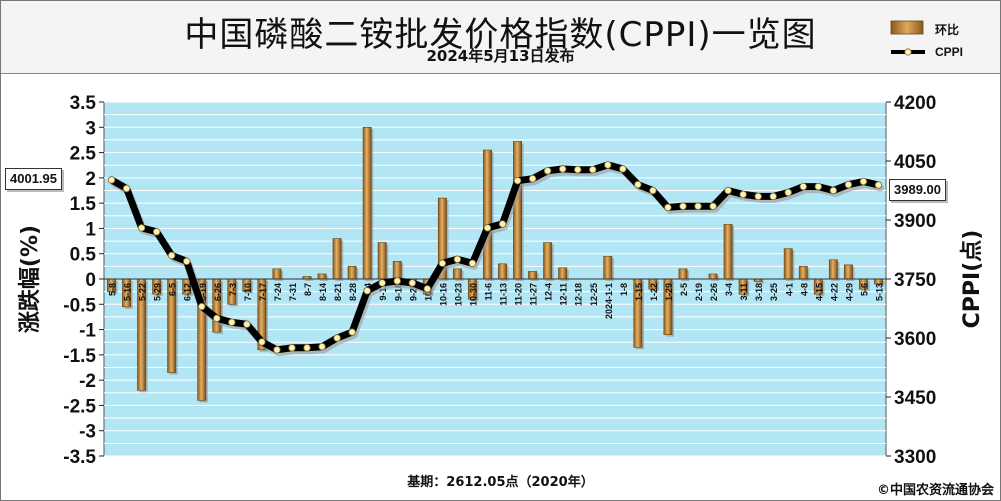 The width and height of the screenshot is (1001, 501). Describe the element at coordinates (624, 289) in the screenshot. I see `category-label: 1-8` at that location.